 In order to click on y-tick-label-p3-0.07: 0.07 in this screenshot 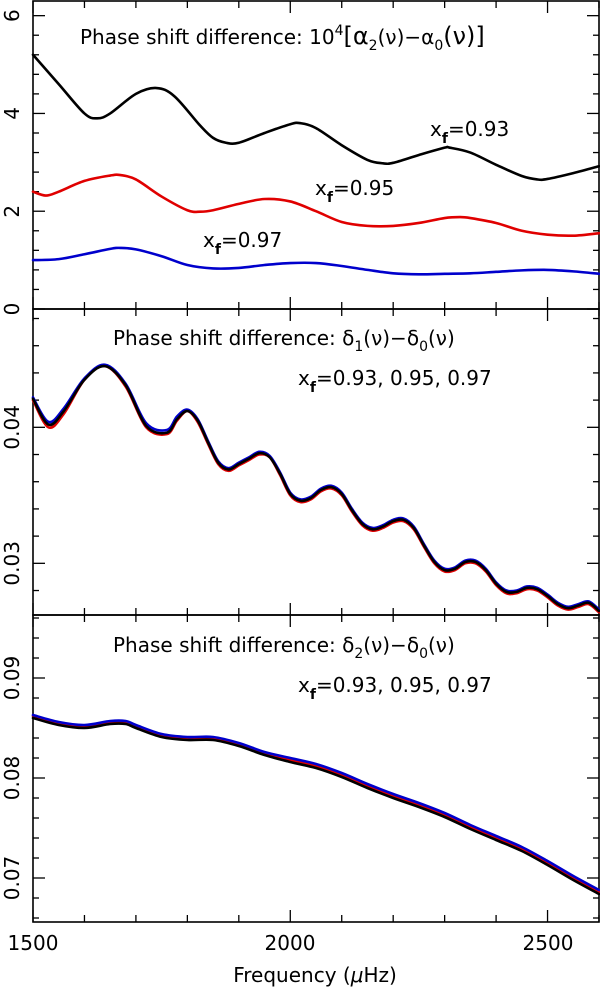, I will do `click(12, 878)`.